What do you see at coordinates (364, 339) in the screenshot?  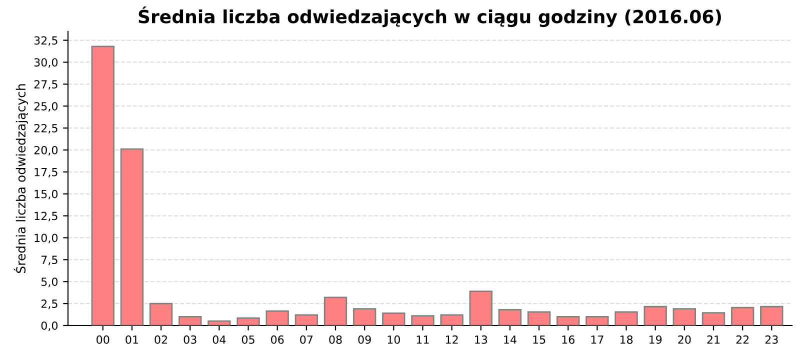 I see `x-tick-label: 09` at bounding box center [364, 339].